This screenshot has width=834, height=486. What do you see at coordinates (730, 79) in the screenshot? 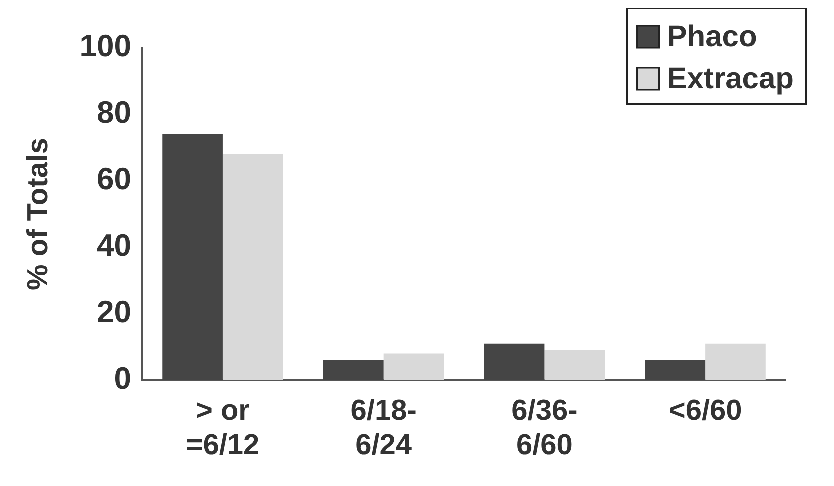
I see `legend-label: Extracap` at bounding box center [730, 79].